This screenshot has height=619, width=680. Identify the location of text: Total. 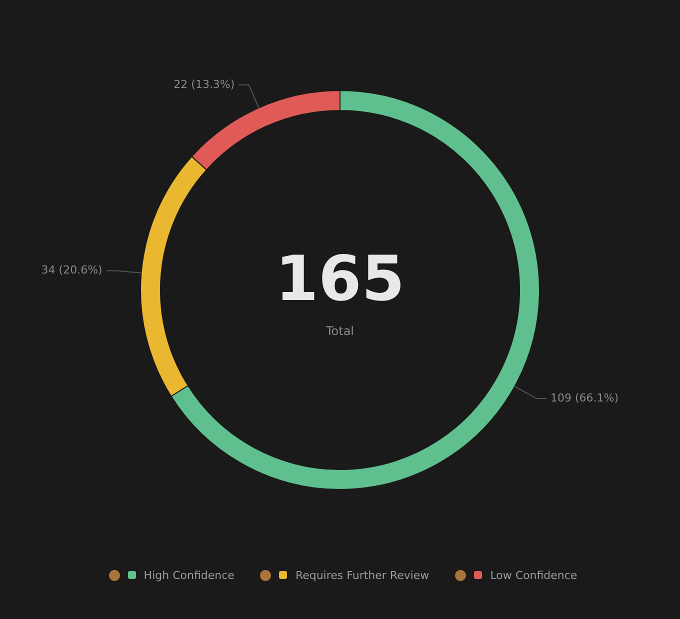
(339, 331).